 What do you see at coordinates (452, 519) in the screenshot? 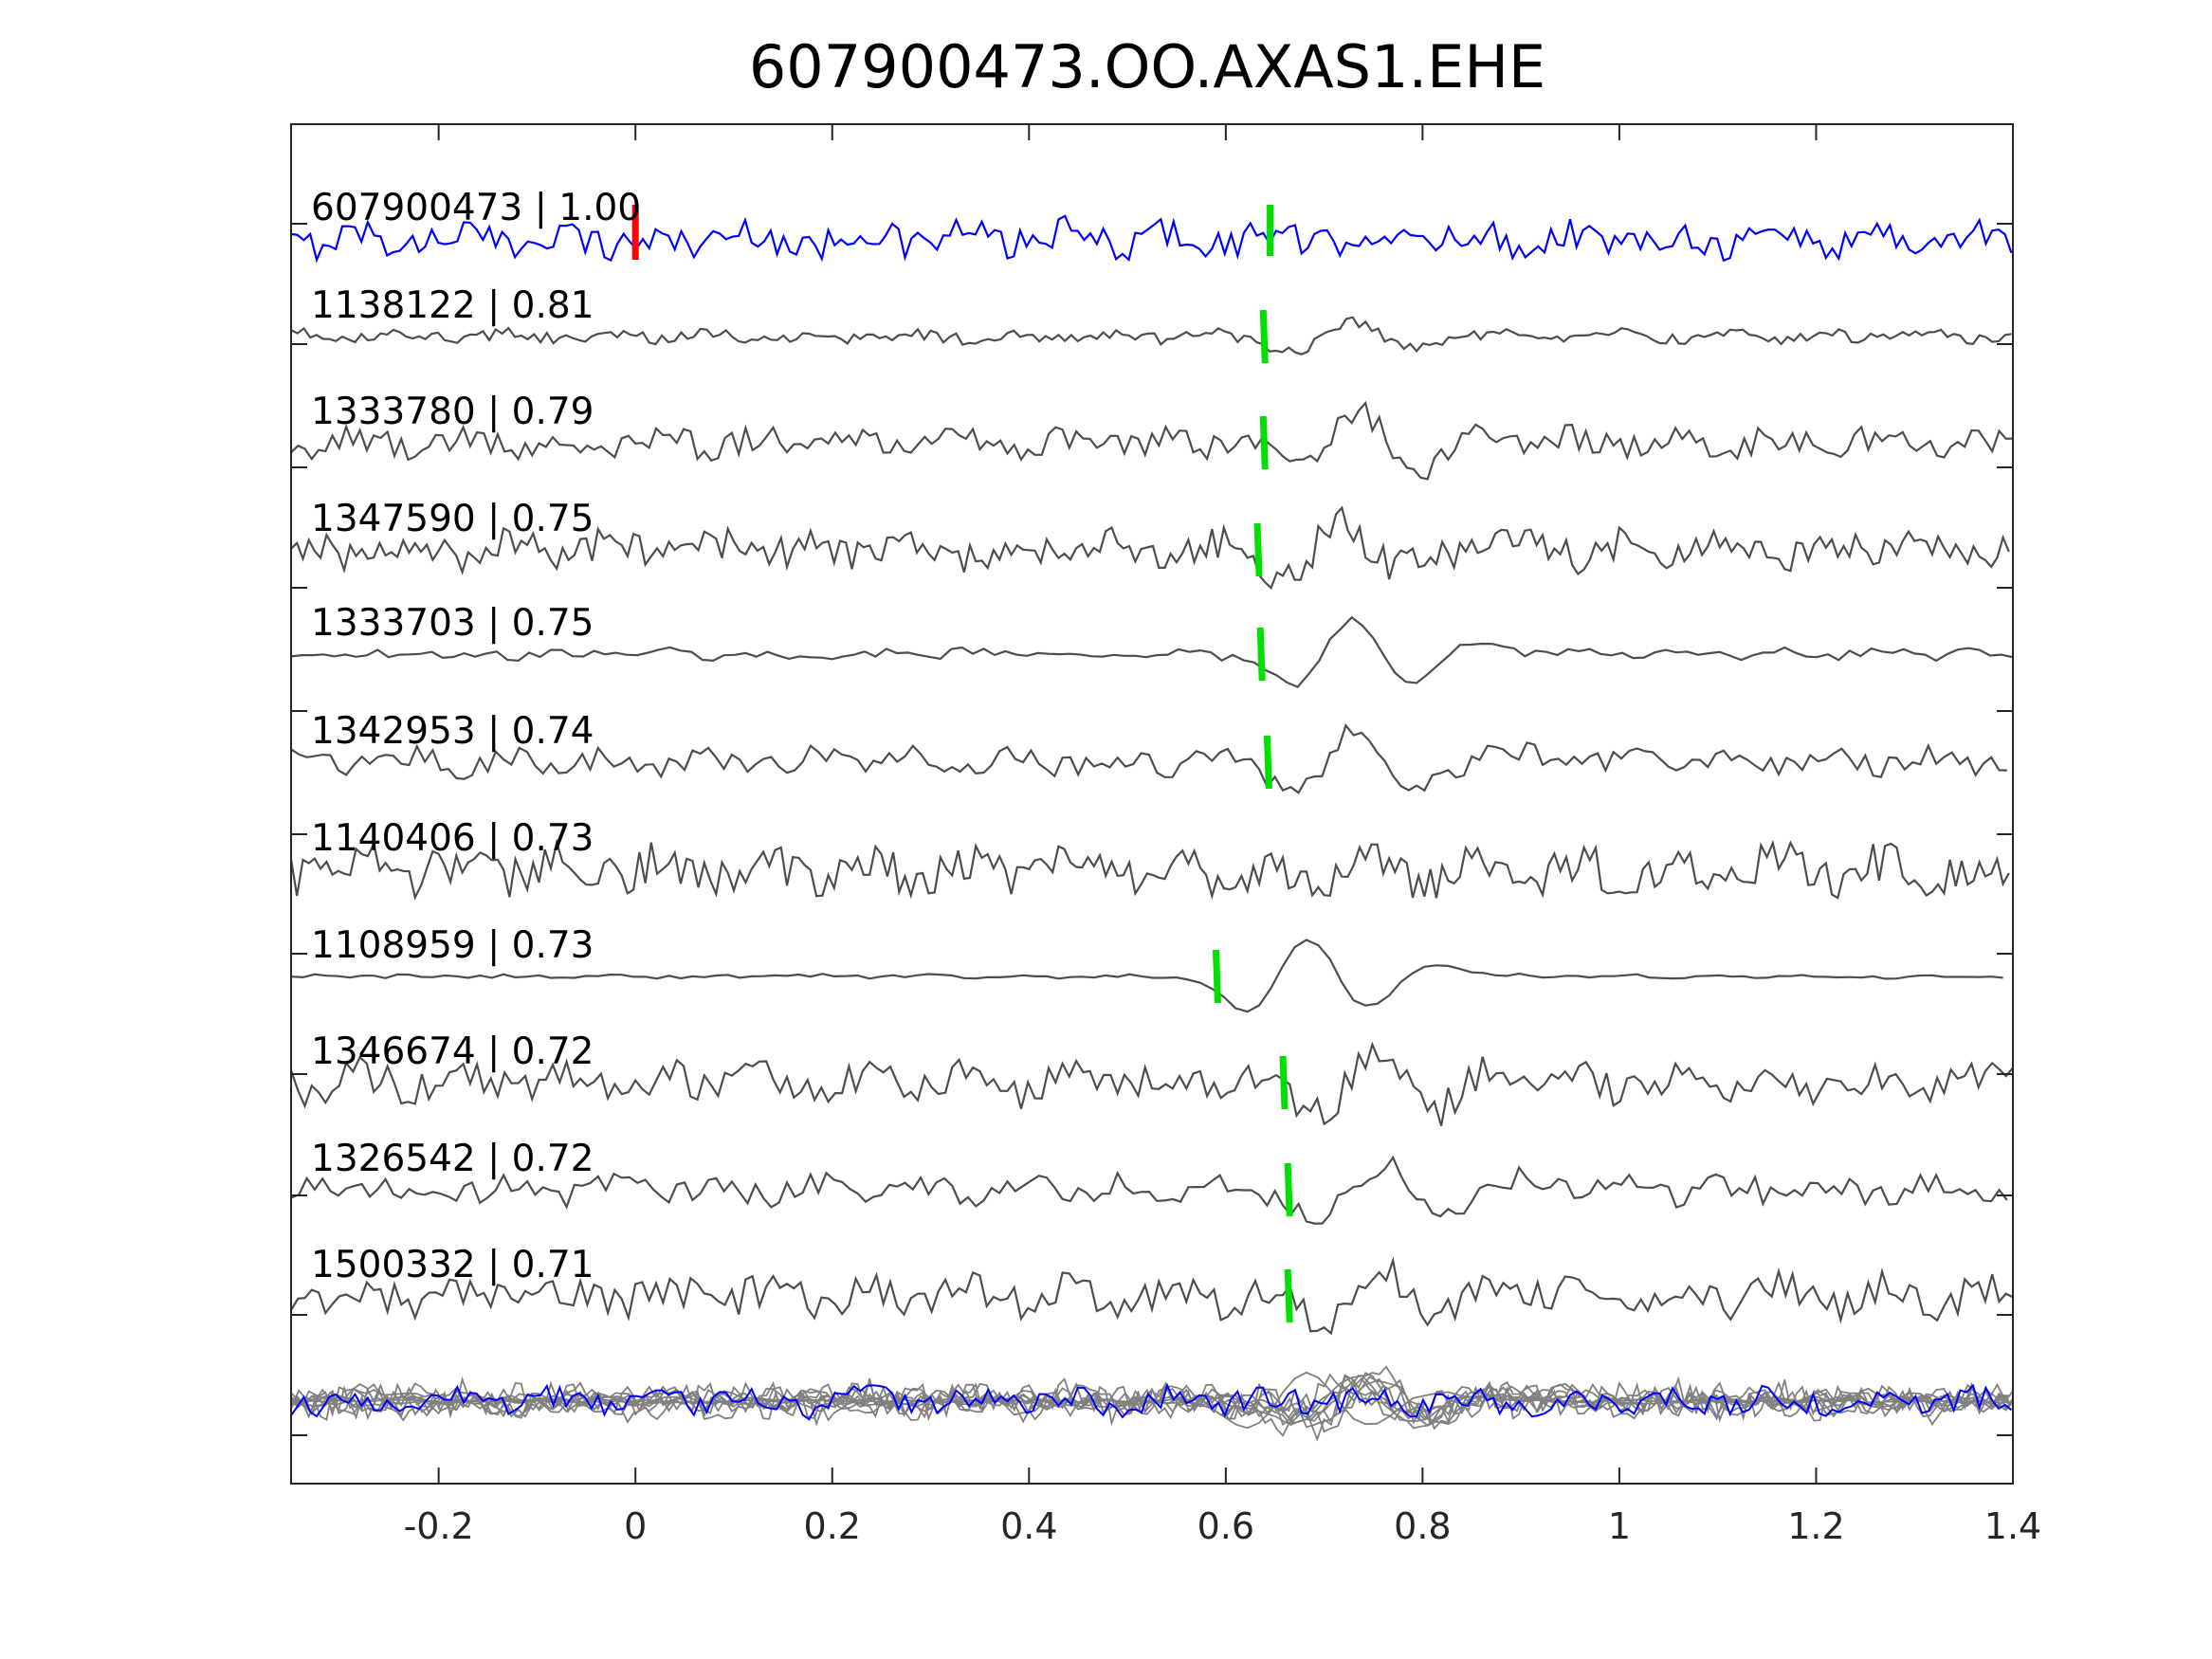
I see `trace-label-1347590: 1347590 | 0.75` at bounding box center [452, 519].